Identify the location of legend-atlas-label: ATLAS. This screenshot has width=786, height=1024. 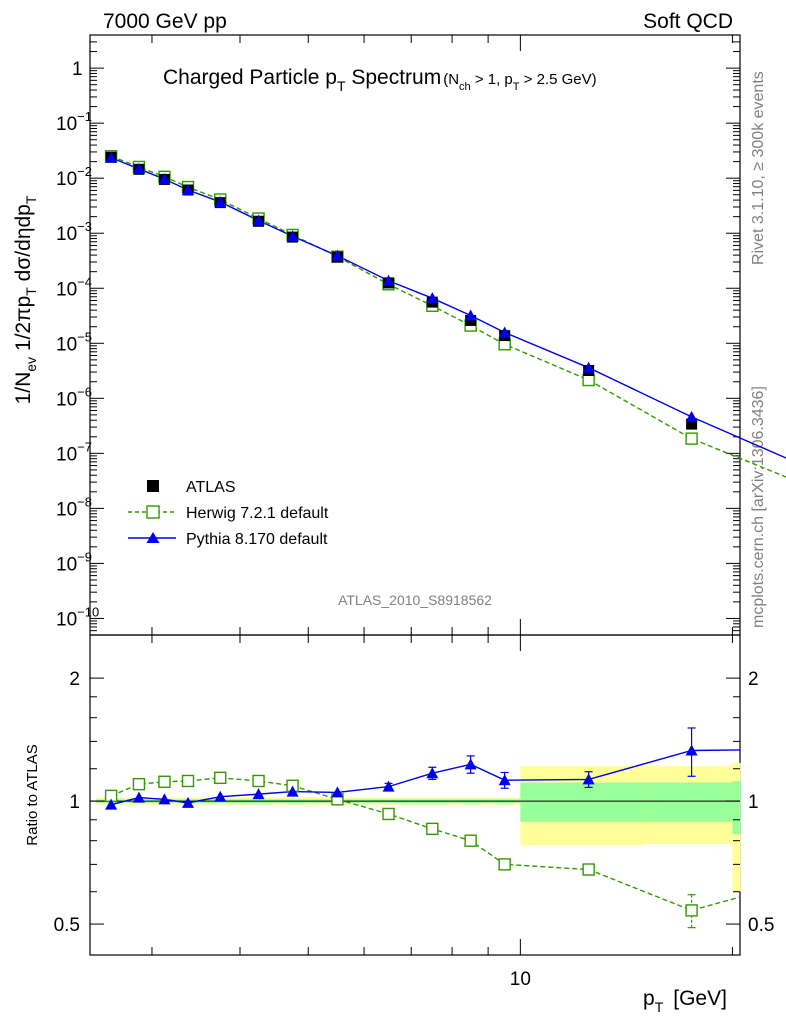
(211, 487).